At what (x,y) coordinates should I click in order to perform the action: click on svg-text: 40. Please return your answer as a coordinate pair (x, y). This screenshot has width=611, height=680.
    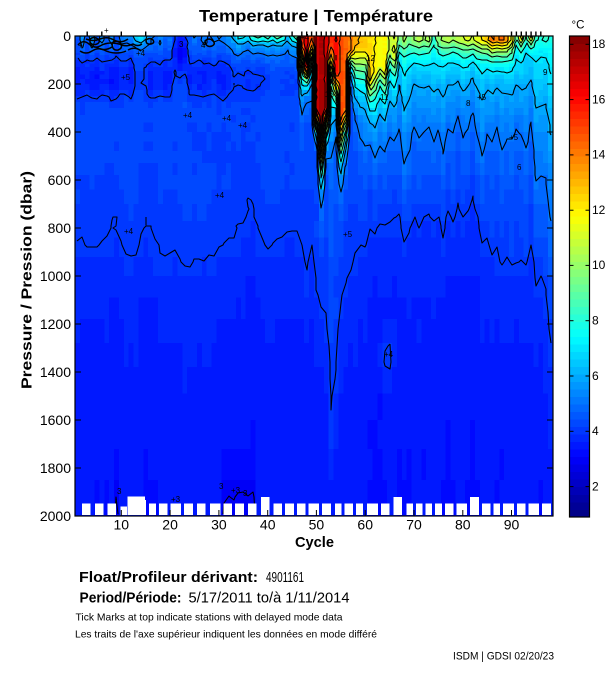
    Looking at the image, I should click on (268, 525).